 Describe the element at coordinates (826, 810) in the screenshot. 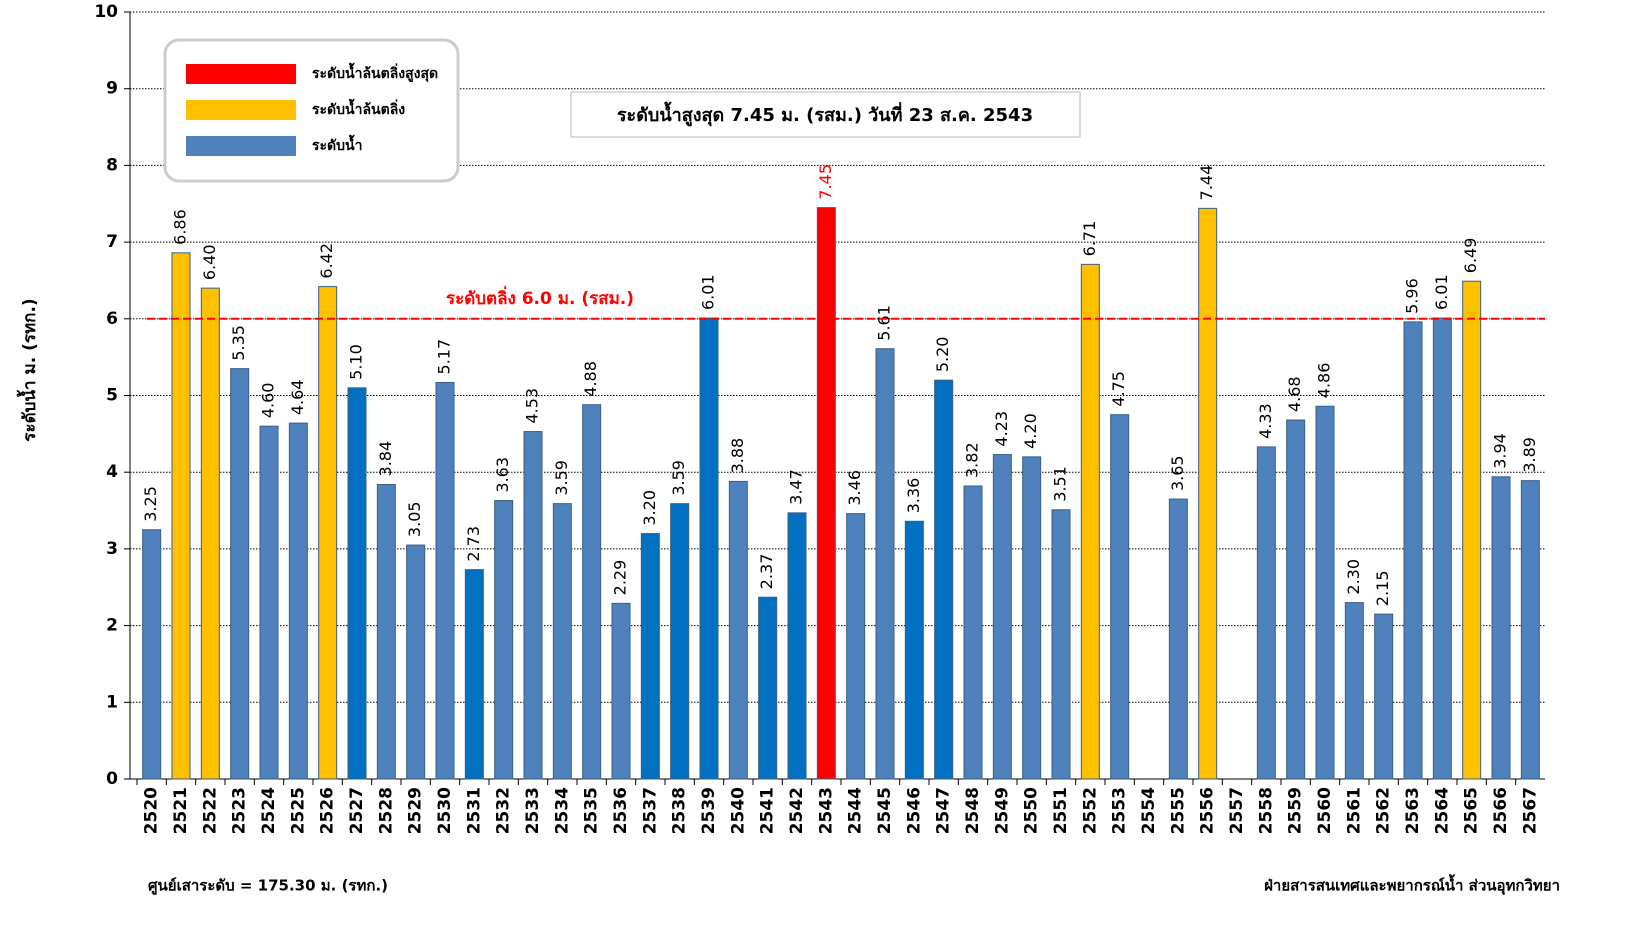

I see `x-tick-label: 2543` at that location.